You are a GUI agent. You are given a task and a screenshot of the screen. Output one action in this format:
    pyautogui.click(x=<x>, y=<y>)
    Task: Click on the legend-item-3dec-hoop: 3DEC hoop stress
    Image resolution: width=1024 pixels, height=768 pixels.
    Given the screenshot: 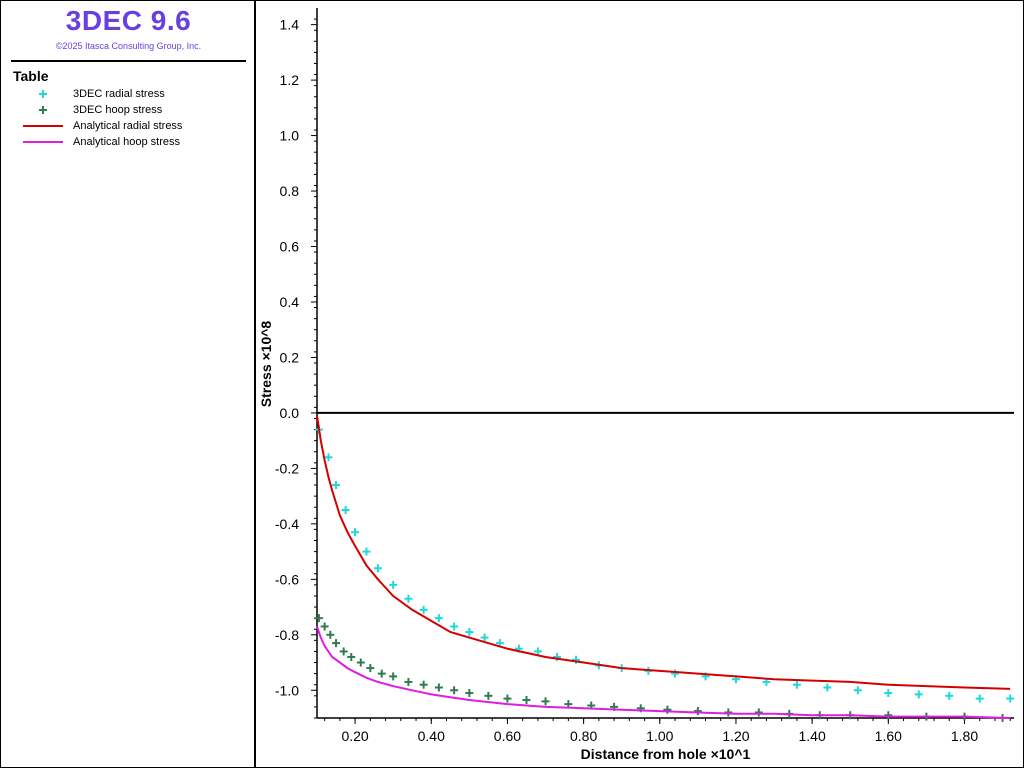 What is the action you would take?
    pyautogui.click(x=133, y=110)
    